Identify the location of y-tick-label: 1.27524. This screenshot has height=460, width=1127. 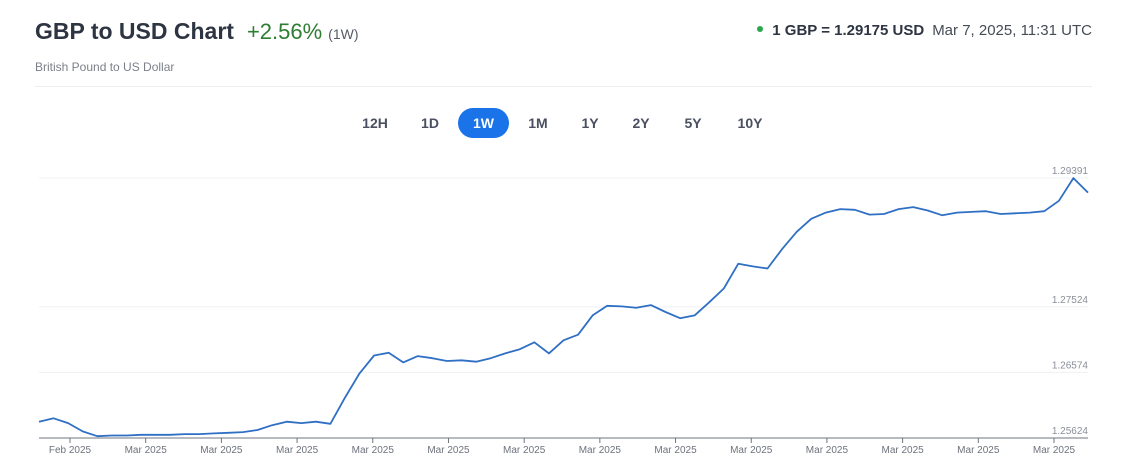
(1070, 300).